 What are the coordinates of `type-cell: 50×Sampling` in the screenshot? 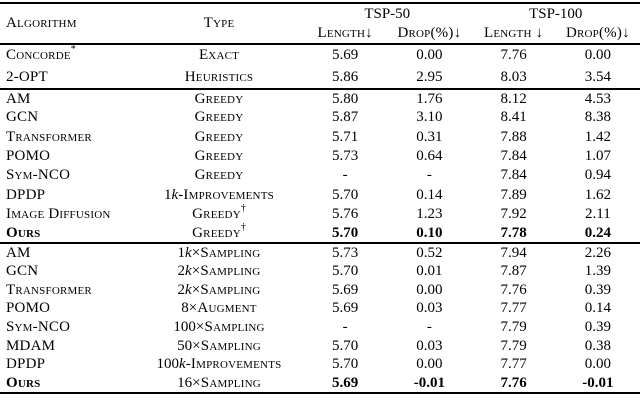 It's located at (219, 346).